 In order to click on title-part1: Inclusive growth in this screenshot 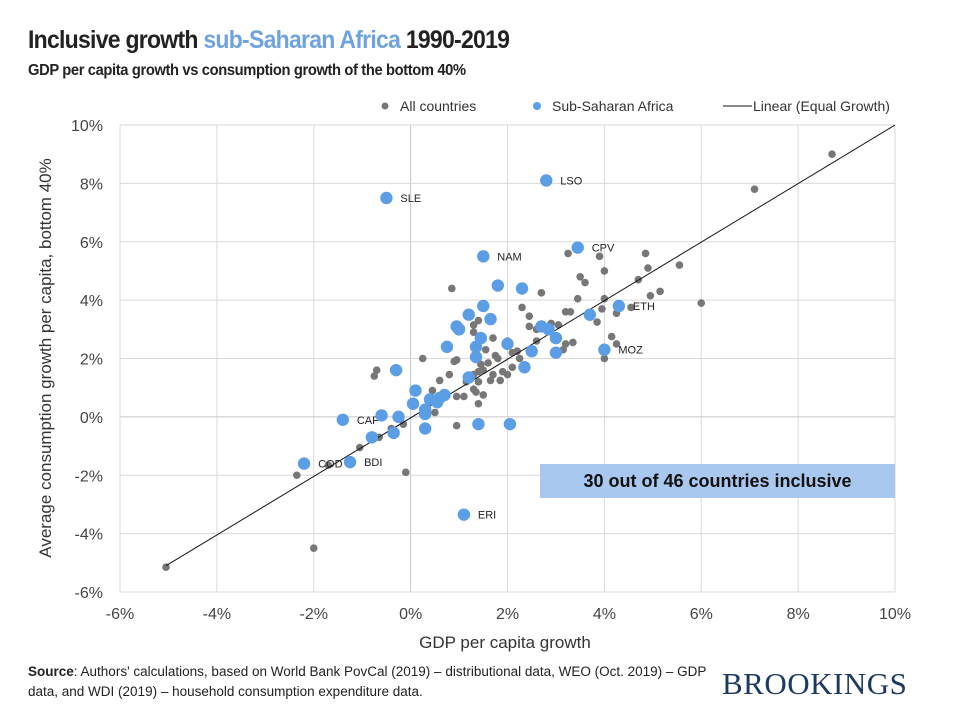, I will do `click(116, 40)`.